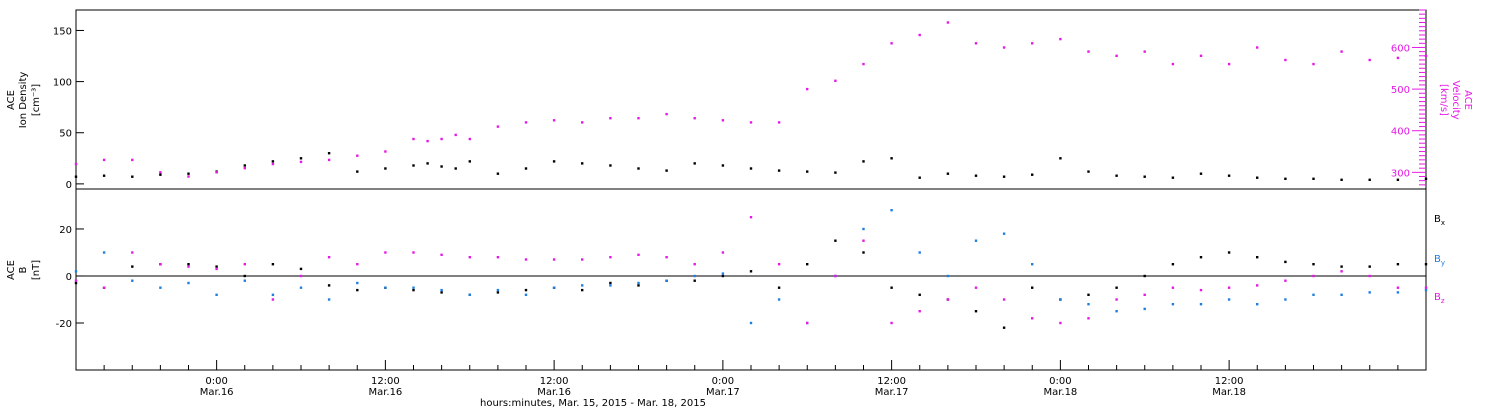 The height and width of the screenshot is (410, 1500). I want to click on date-tick-label: Mar.16, so click(554, 392).